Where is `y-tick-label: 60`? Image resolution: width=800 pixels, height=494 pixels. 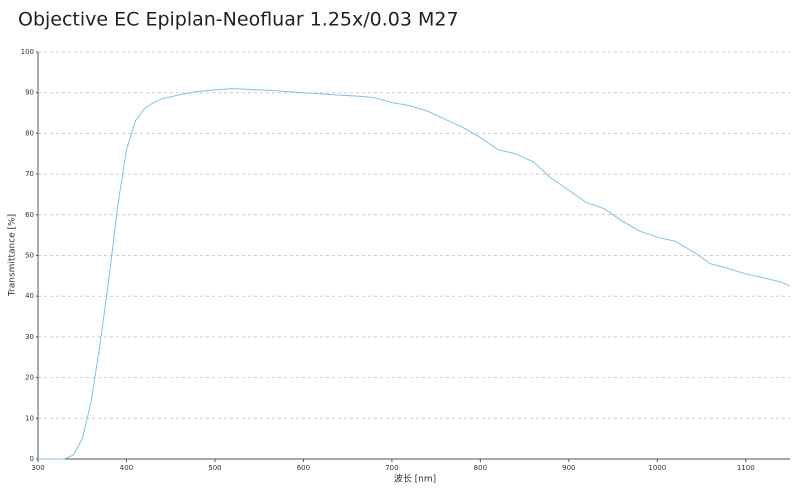 y-tick-label: 60 is located at coordinates (29, 215).